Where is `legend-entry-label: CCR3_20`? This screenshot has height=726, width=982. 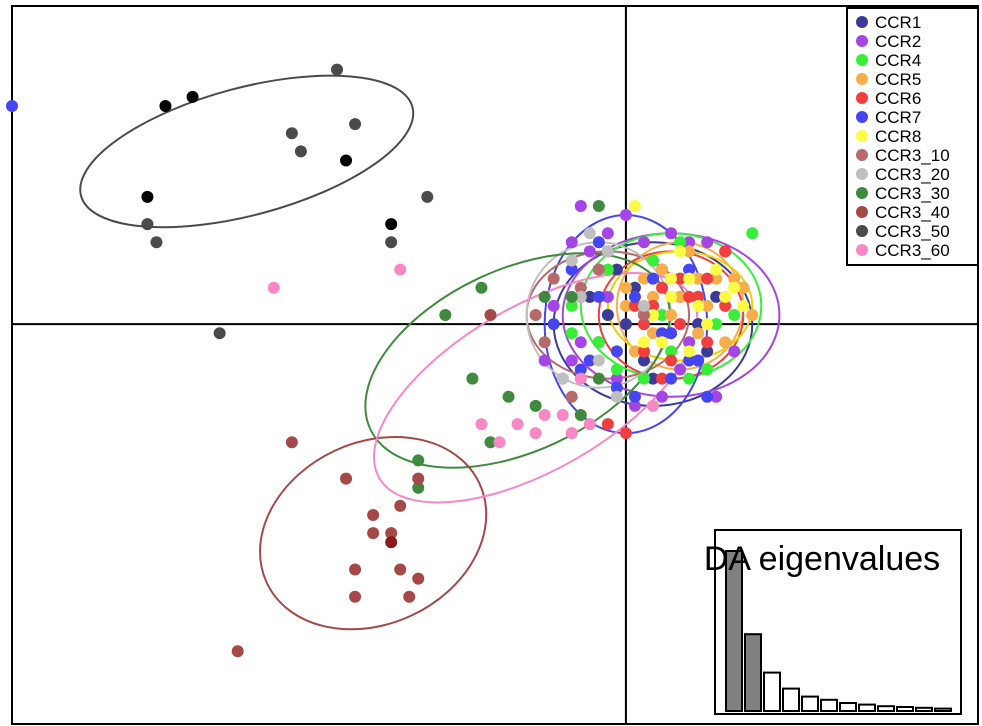
legend-entry-label: CCR3_20 is located at coordinates (912, 174).